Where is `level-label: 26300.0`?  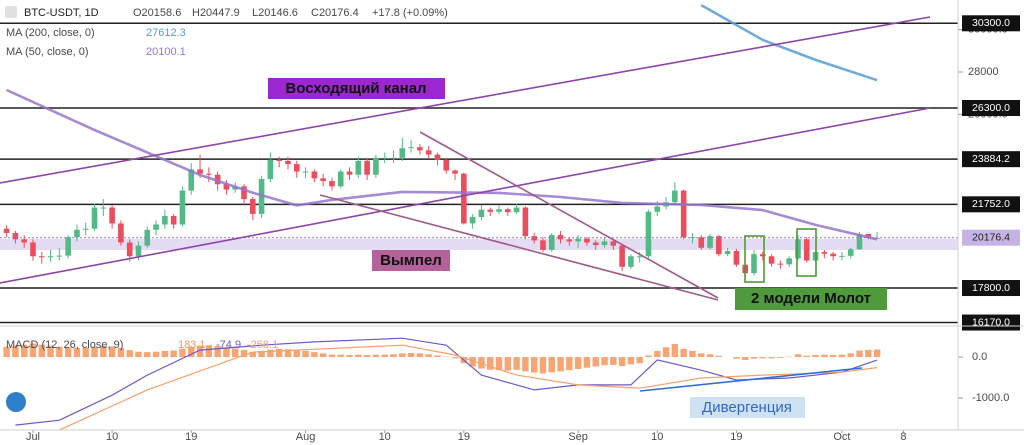
level-label: 26300.0 is located at coordinates (991, 108).